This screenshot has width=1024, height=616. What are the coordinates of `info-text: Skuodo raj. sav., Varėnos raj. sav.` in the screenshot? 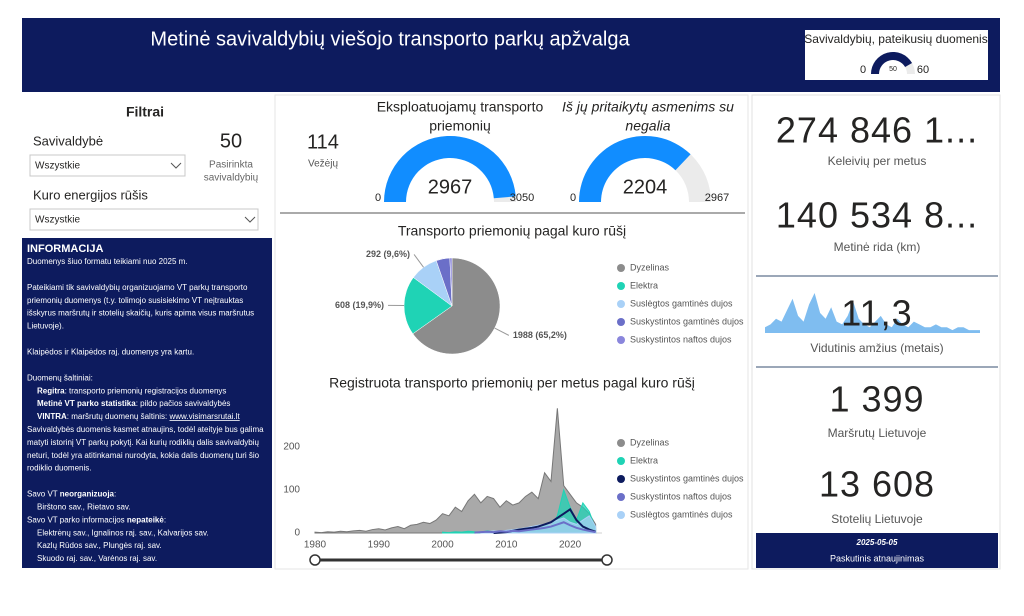 It's located at (97, 558).